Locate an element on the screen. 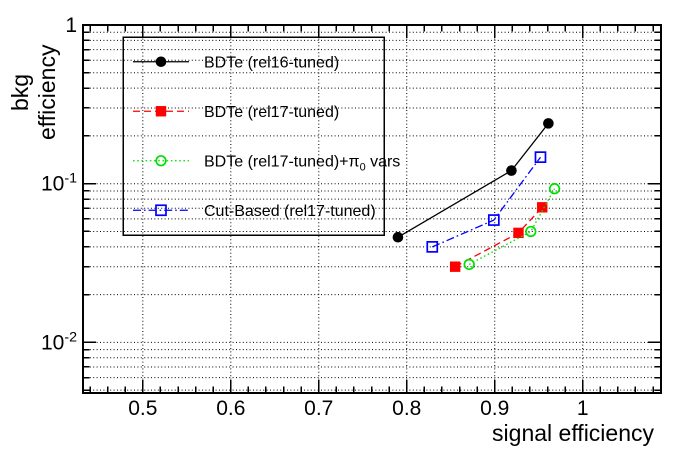  series-bdte-rel17-tuned-0-vars is located at coordinates (512, 227).